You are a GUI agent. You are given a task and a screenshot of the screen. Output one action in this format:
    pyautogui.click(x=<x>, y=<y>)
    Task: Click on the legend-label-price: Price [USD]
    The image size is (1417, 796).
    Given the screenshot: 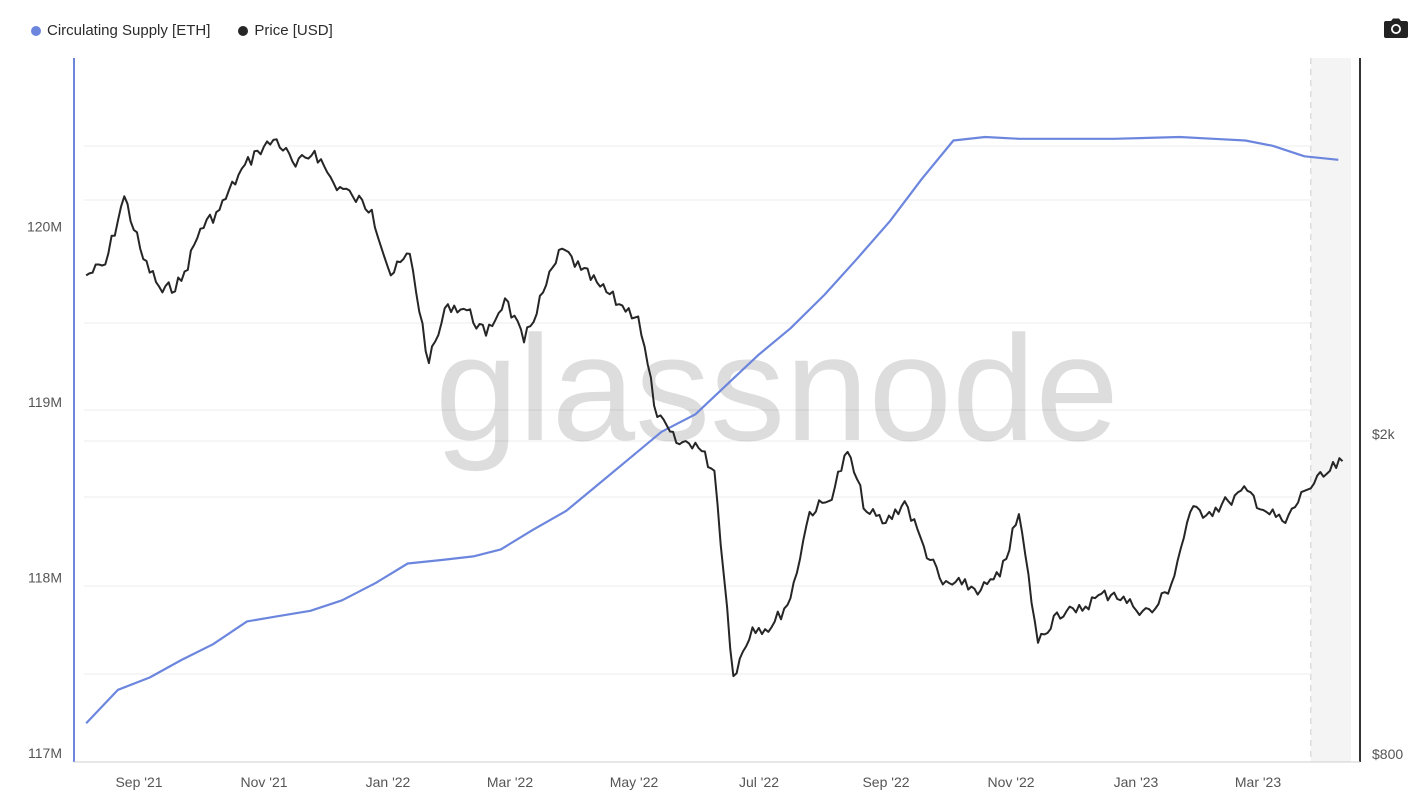 What is the action you would take?
    pyautogui.click(x=293, y=30)
    